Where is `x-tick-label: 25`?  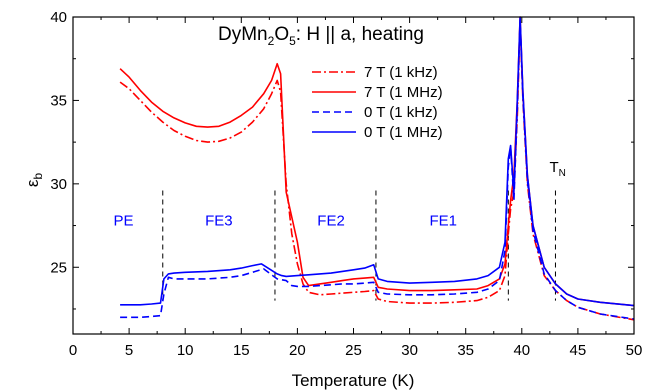 x-tick-label: 25 is located at coordinates (353, 350).